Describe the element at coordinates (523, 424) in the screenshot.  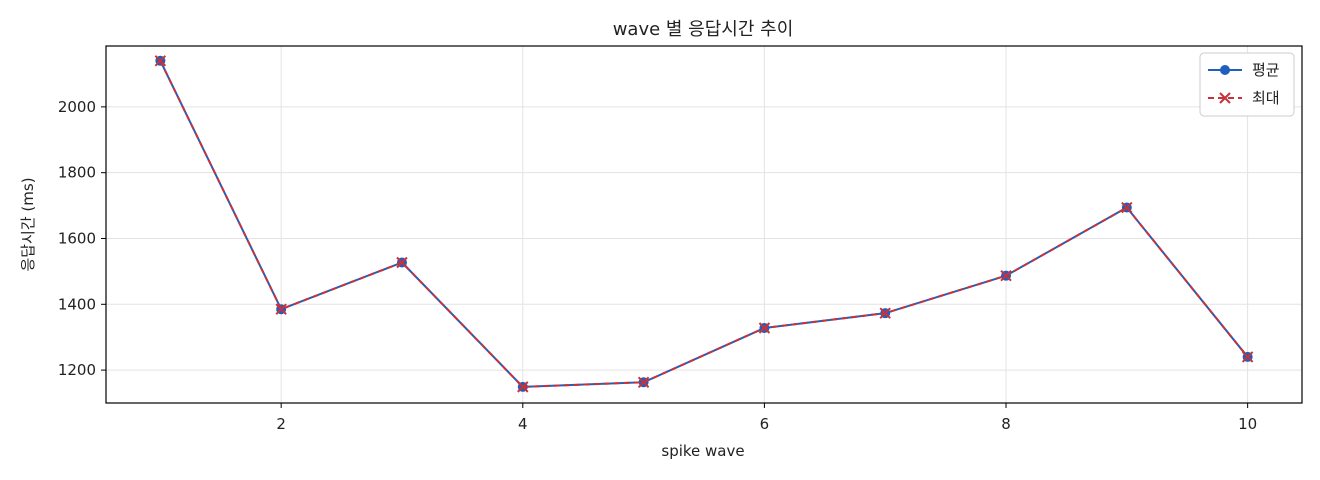
I see `x-tick-label: 4` at that location.